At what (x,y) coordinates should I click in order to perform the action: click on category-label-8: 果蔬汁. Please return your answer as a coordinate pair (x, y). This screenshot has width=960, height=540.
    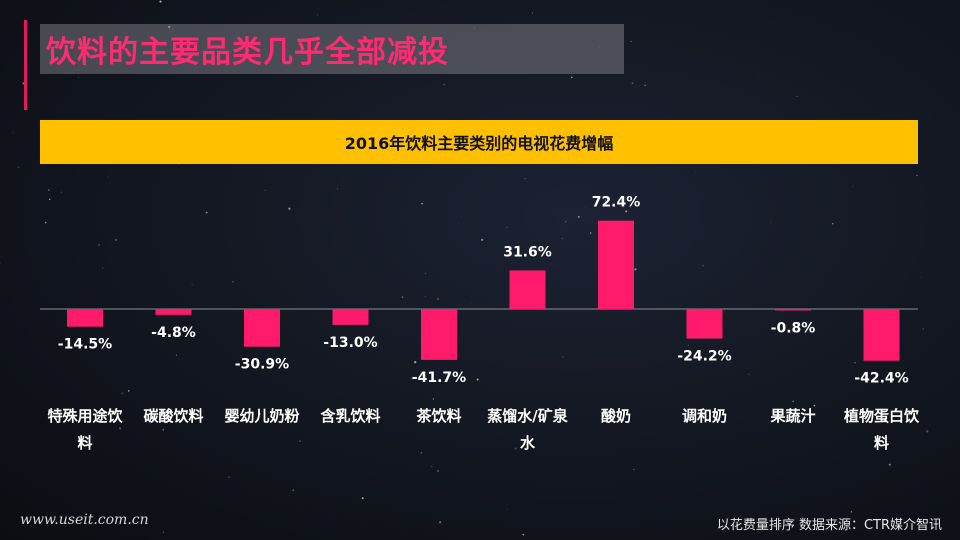
    Looking at the image, I should click on (792, 416).